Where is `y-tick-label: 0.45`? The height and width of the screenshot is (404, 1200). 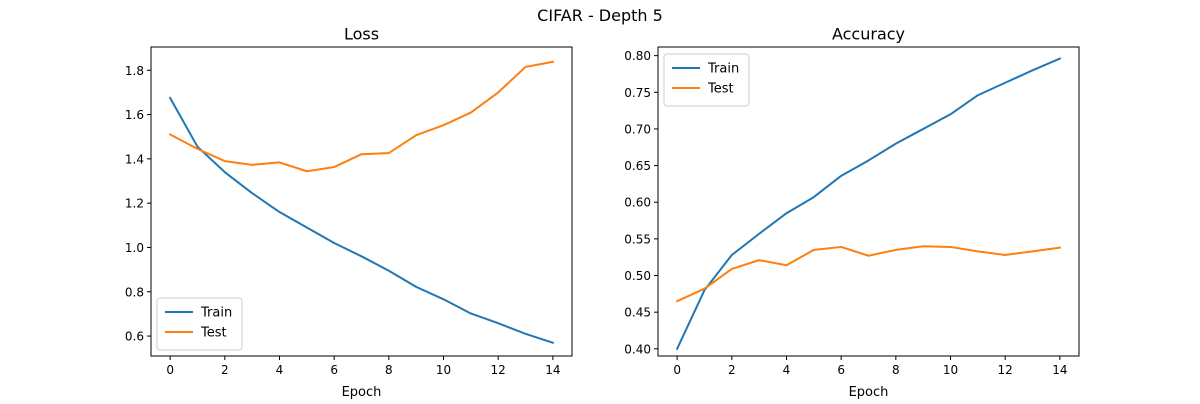
y-tick-label: 0.45 is located at coordinates (637, 313).